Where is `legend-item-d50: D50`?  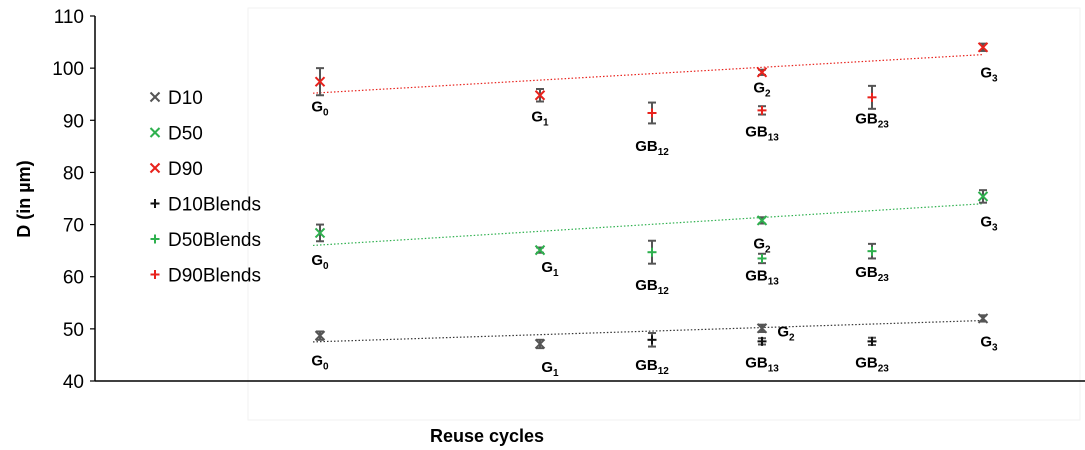 legend-item-d50: D50 is located at coordinates (176, 134).